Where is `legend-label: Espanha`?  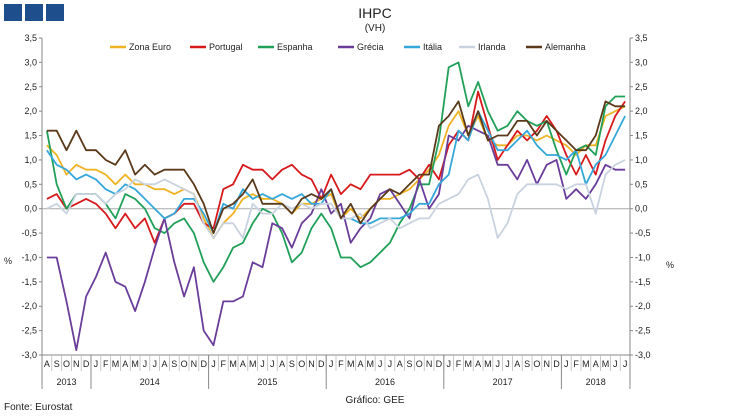
legend-label: Espanha is located at coordinates (295, 47).